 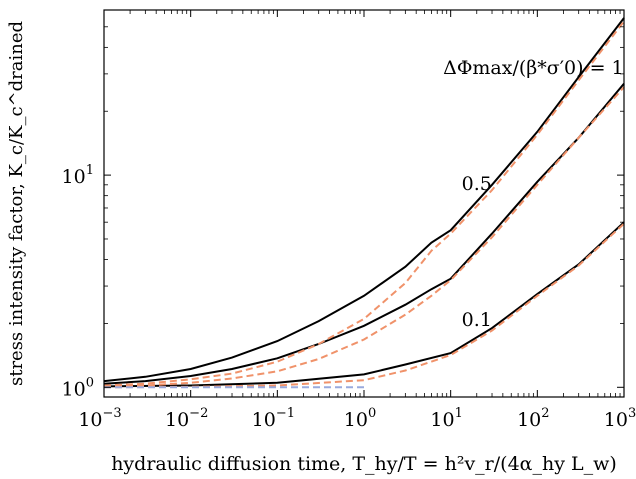 I want to click on x-tick-label: 10⁻¹, so click(x=273, y=418).